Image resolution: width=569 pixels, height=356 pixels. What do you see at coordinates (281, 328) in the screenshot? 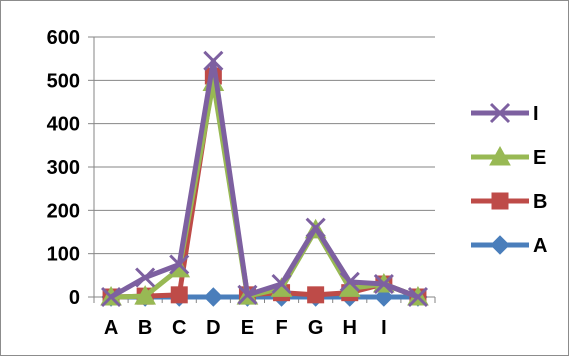
I see `x-tick-label: F` at bounding box center [281, 328].